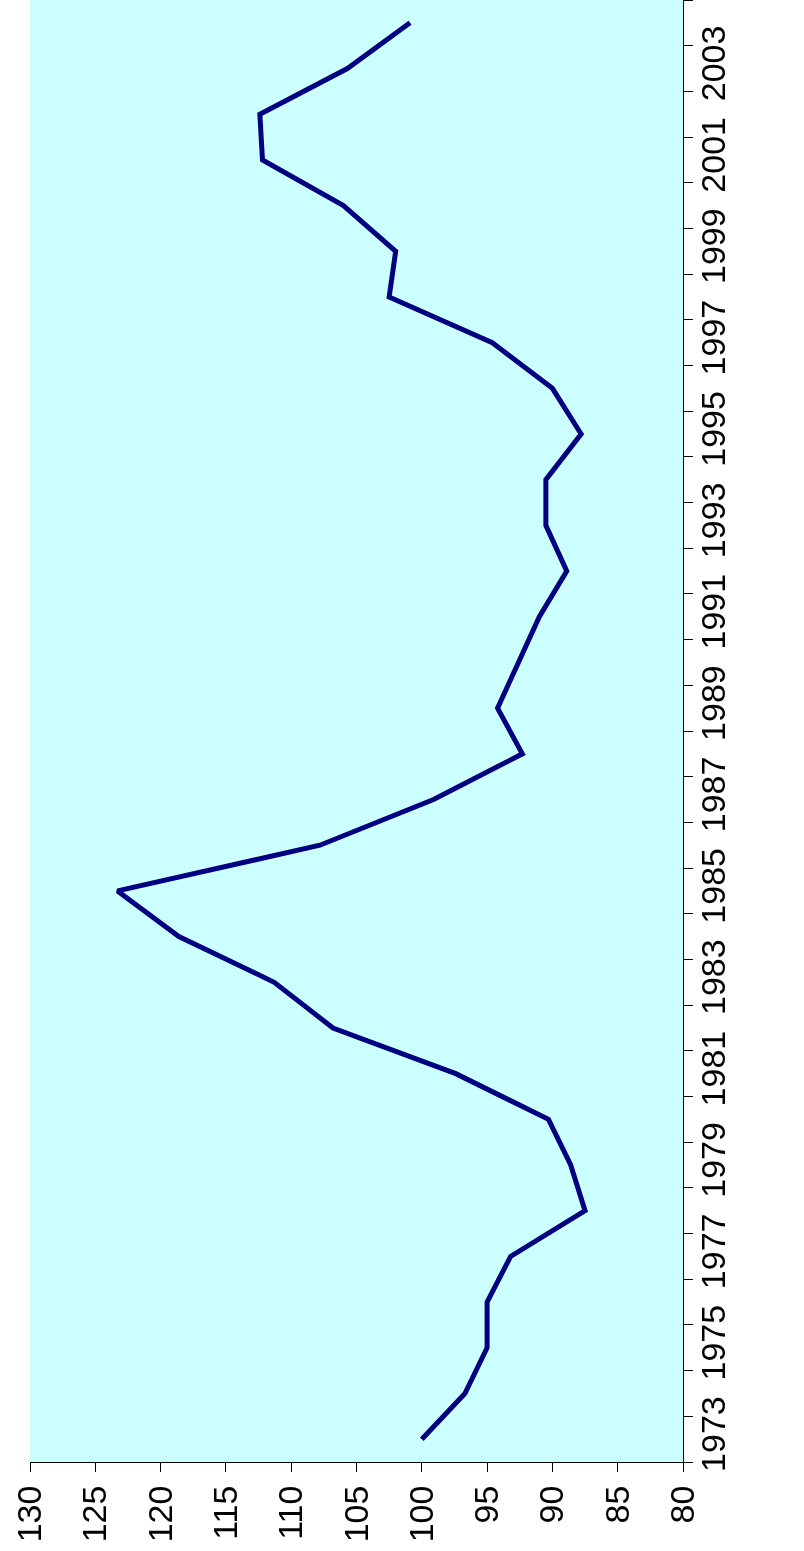 This screenshot has width=804, height=1551. What do you see at coordinates (712, 1251) in the screenshot?
I see `y-tick-label: 1977` at bounding box center [712, 1251].